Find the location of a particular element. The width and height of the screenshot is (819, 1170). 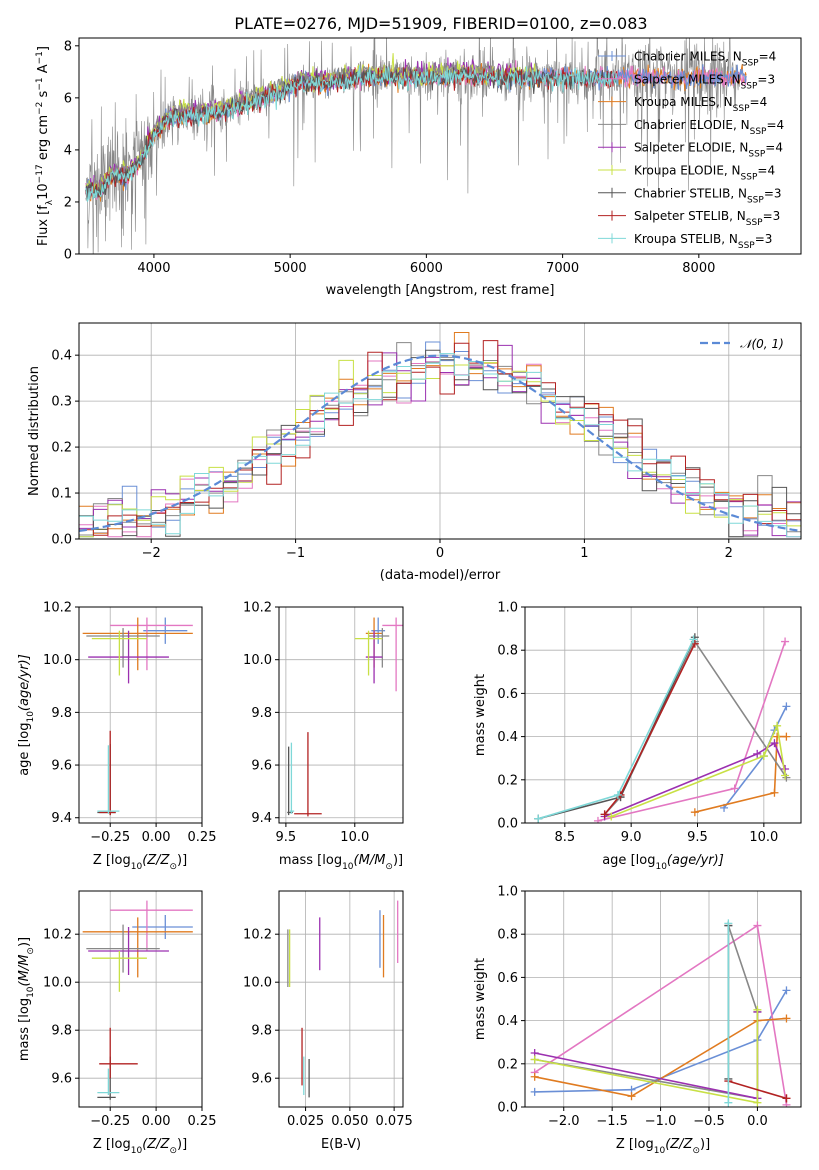

errorbar-salpeter-miles is located at coordinates (392, 654).